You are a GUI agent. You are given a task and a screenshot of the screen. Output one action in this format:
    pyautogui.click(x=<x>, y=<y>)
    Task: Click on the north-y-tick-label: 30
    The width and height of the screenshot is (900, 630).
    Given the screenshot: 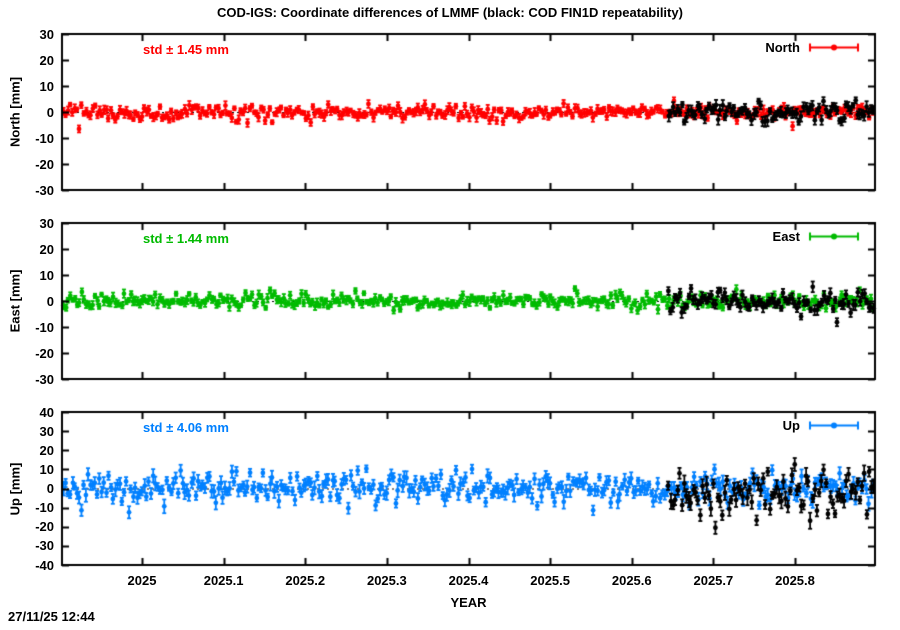 What is the action you would take?
    pyautogui.click(x=46, y=34)
    